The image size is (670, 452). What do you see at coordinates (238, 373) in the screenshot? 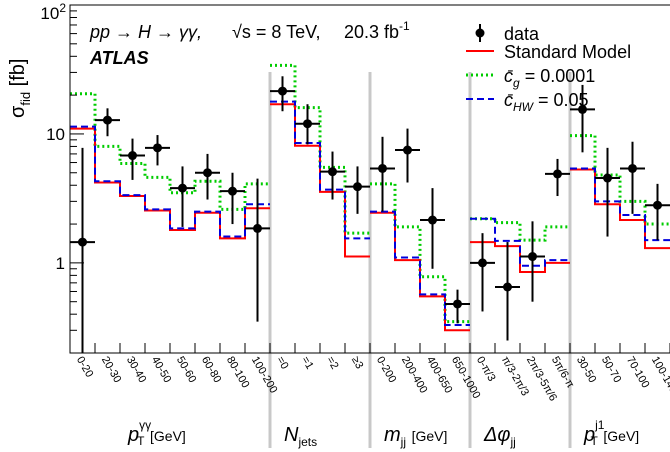
I see `x-bin-label: 80-100` at bounding box center [238, 373].